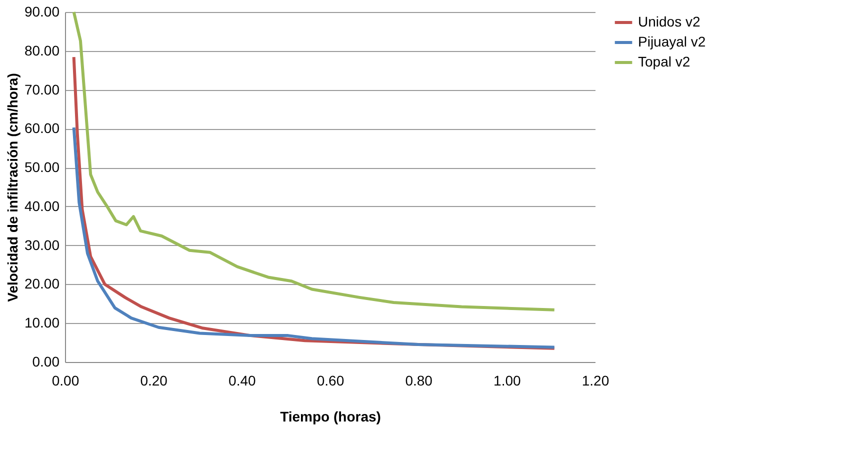 The height and width of the screenshot is (465, 857). What do you see at coordinates (46, 362) in the screenshot?
I see `y-tick-label: 0.00` at bounding box center [46, 362].